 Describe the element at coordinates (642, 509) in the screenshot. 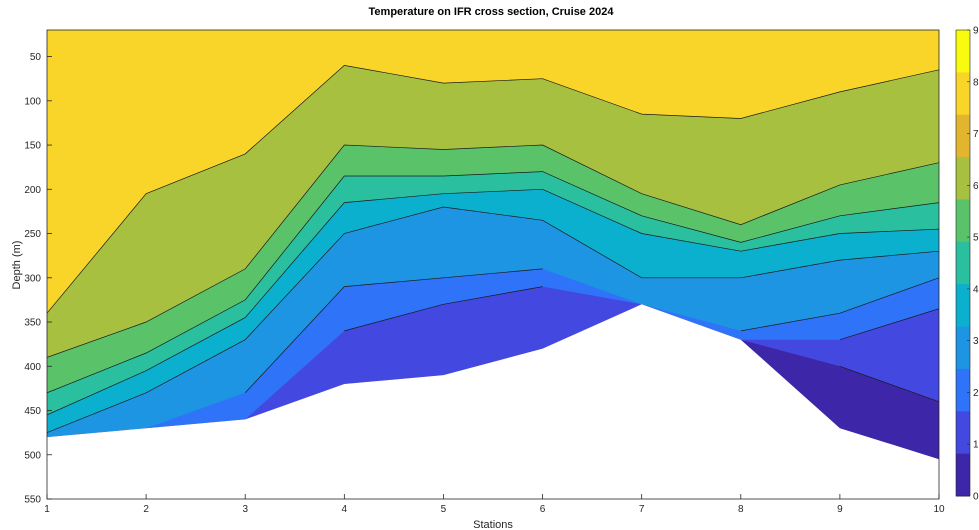

I see `x-tick-label: 7` at that location.